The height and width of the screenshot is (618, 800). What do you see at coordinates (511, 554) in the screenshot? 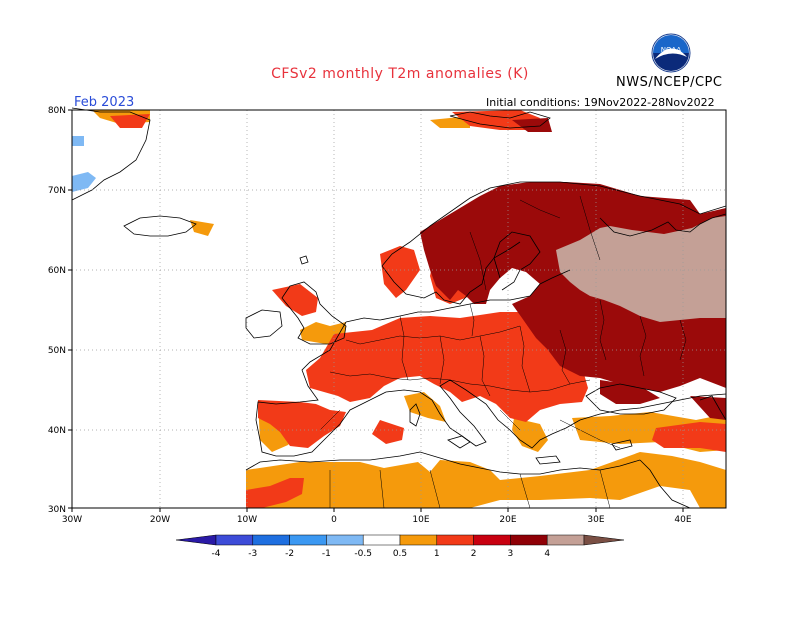
I see `colorbar-label: 3` at bounding box center [511, 554].